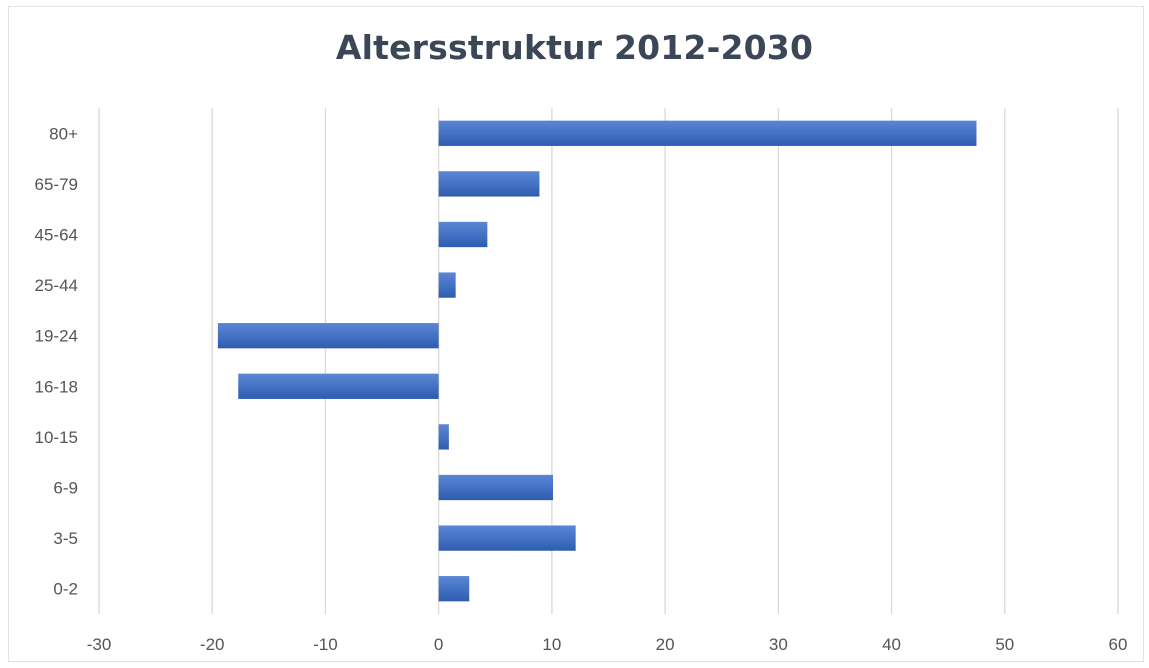 This screenshot has width=1149, height=668. Describe the element at coordinates (56, 184) in the screenshot. I see `y-tick-label: 65-79` at that location.